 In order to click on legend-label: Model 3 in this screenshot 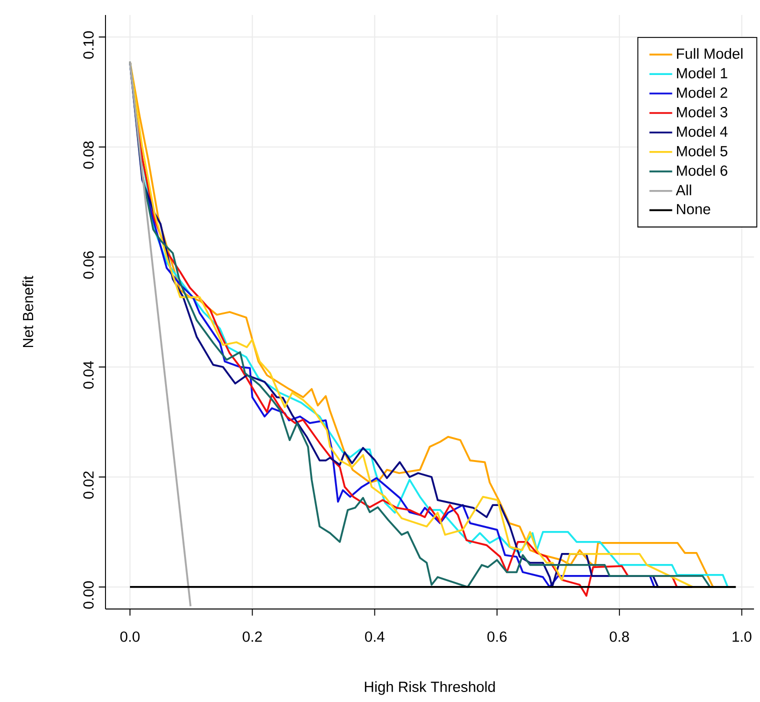, I will do `click(702, 112)`.